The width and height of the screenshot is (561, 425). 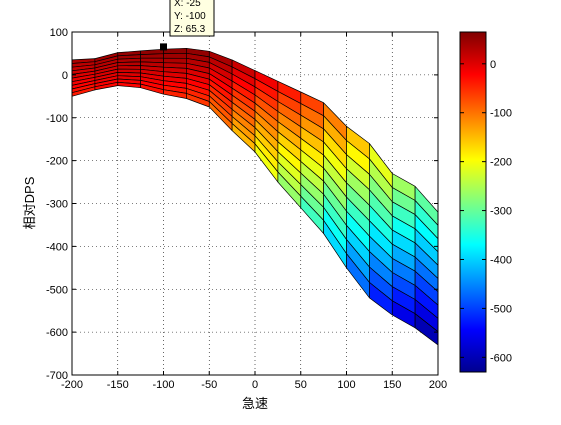 I want to click on colorbar: 0 -100 -200 -300 -400 -500 -600, so click(x=485, y=202).